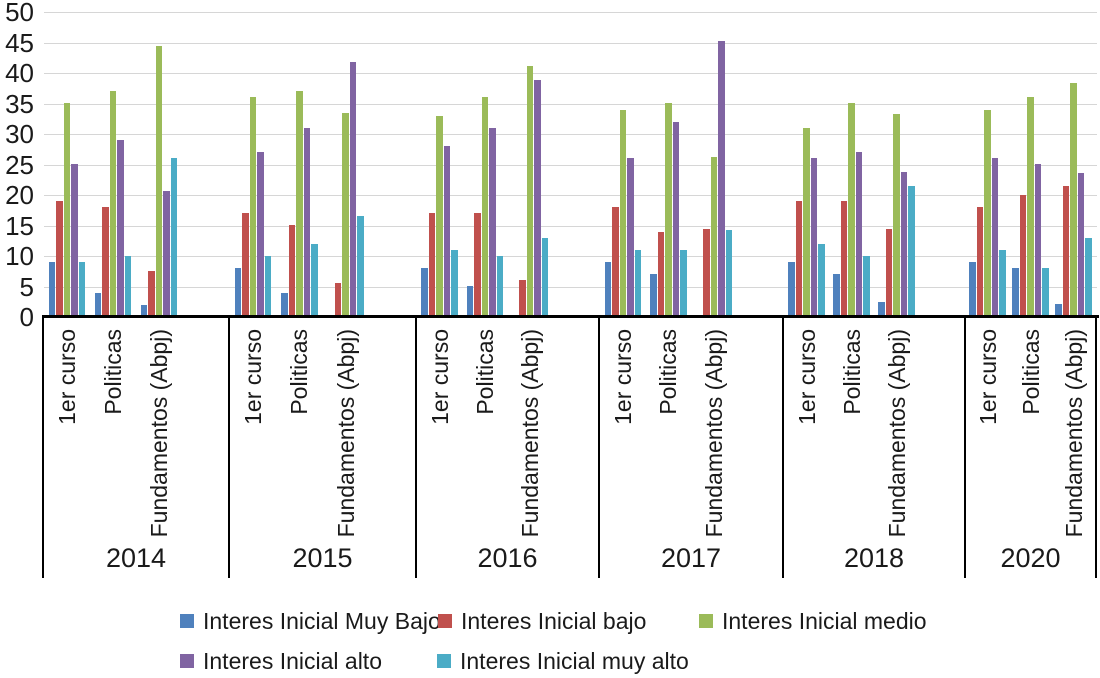 The width and height of the screenshot is (1100, 678). What do you see at coordinates (439, 216) in the screenshot?
I see `bar-cluster-2016-1er-curso` at bounding box center [439, 216].